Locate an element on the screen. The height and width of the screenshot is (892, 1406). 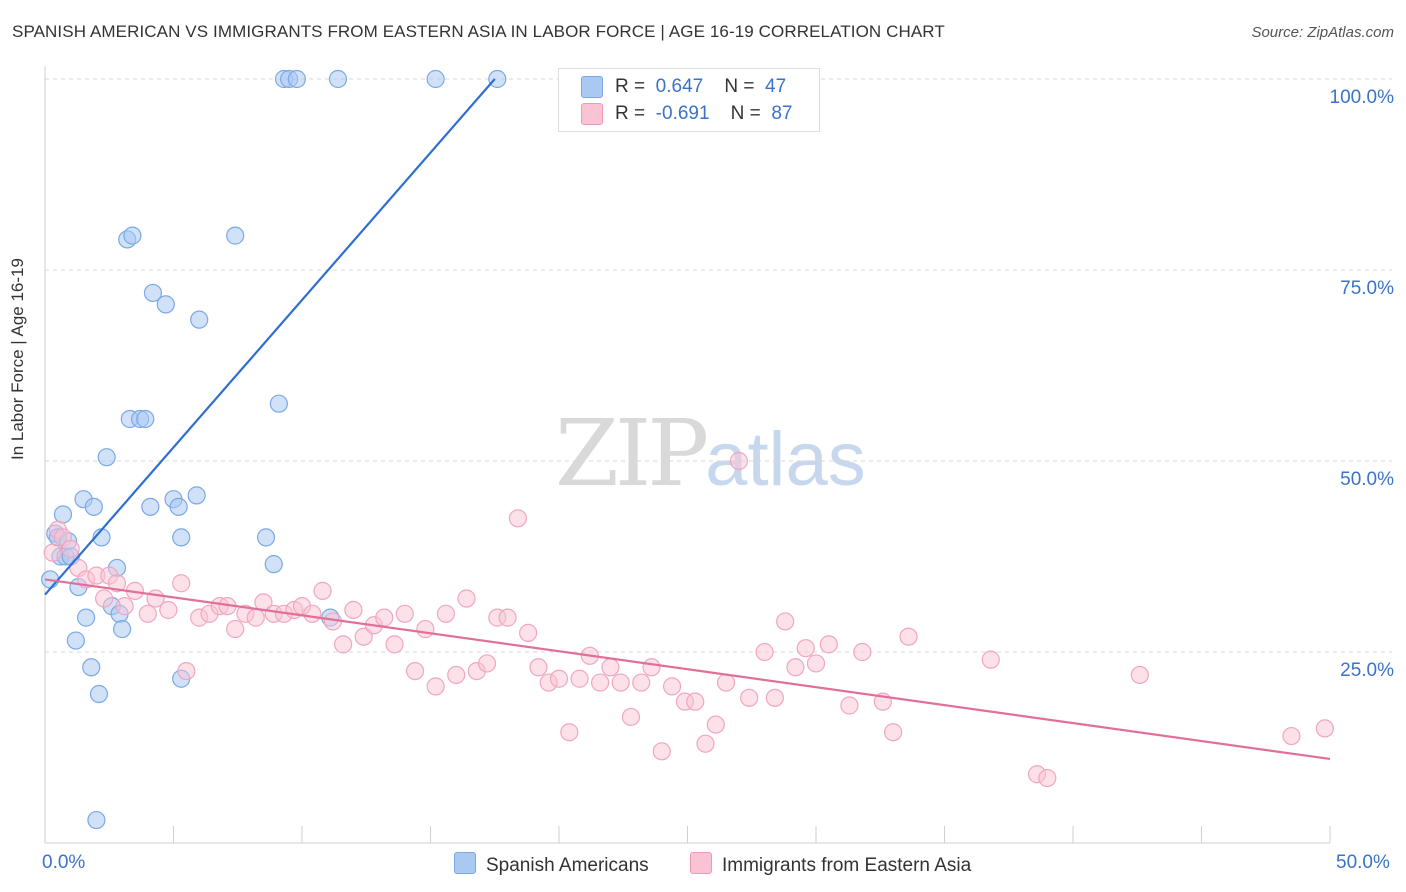
y-tick-label-25: 25.0% is located at coordinates (1367, 670).